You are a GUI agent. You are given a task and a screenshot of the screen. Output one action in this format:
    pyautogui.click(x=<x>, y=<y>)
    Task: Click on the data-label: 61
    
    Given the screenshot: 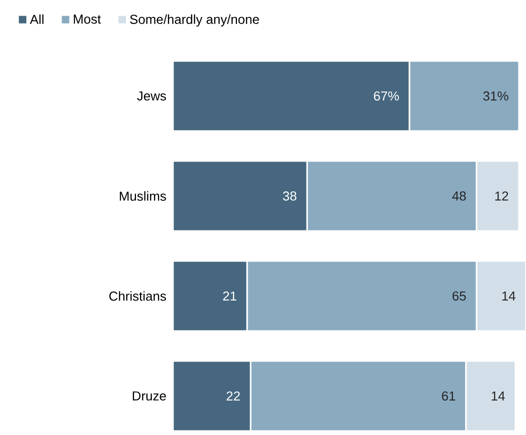 What is the action you would take?
    pyautogui.click(x=449, y=396)
    